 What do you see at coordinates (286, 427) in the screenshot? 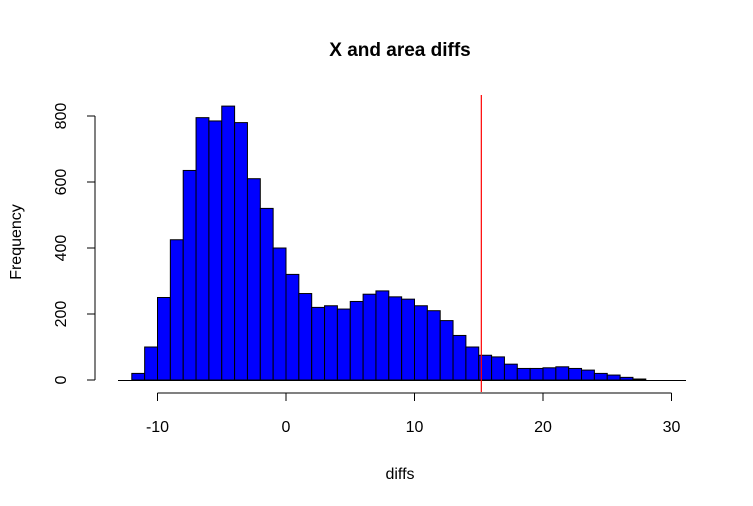
I see `x-tick-label: 0` at bounding box center [286, 427].